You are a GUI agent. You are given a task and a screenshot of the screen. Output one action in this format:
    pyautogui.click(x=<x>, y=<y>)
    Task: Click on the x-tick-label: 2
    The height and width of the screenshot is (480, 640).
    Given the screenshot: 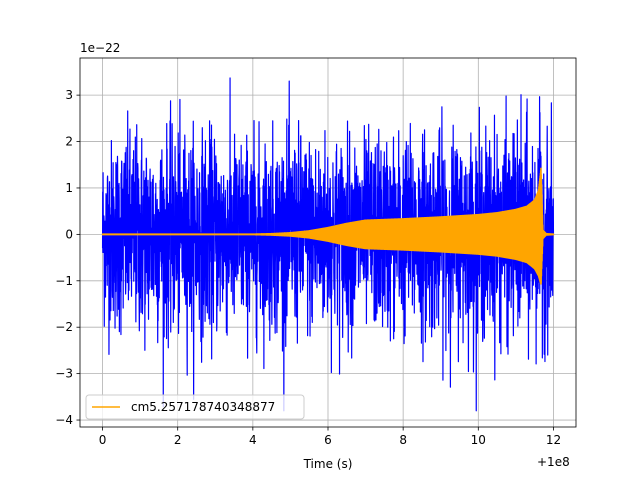 What is the action you would take?
    pyautogui.click(x=178, y=440)
    